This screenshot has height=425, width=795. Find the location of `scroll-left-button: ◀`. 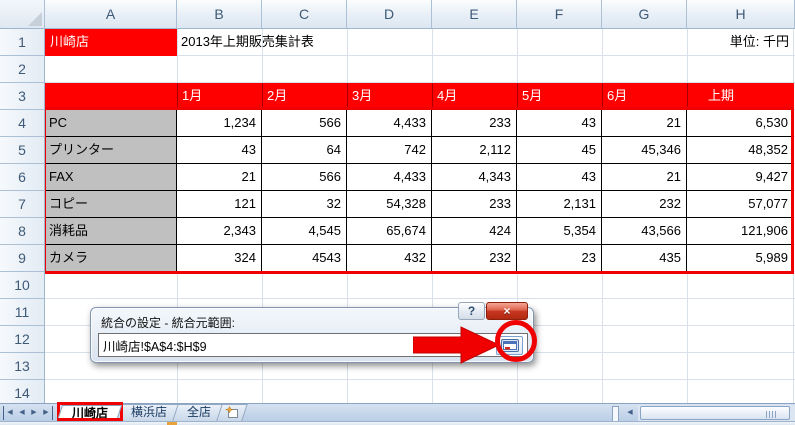

scroll-left-button: ◀ is located at coordinates (630, 412).